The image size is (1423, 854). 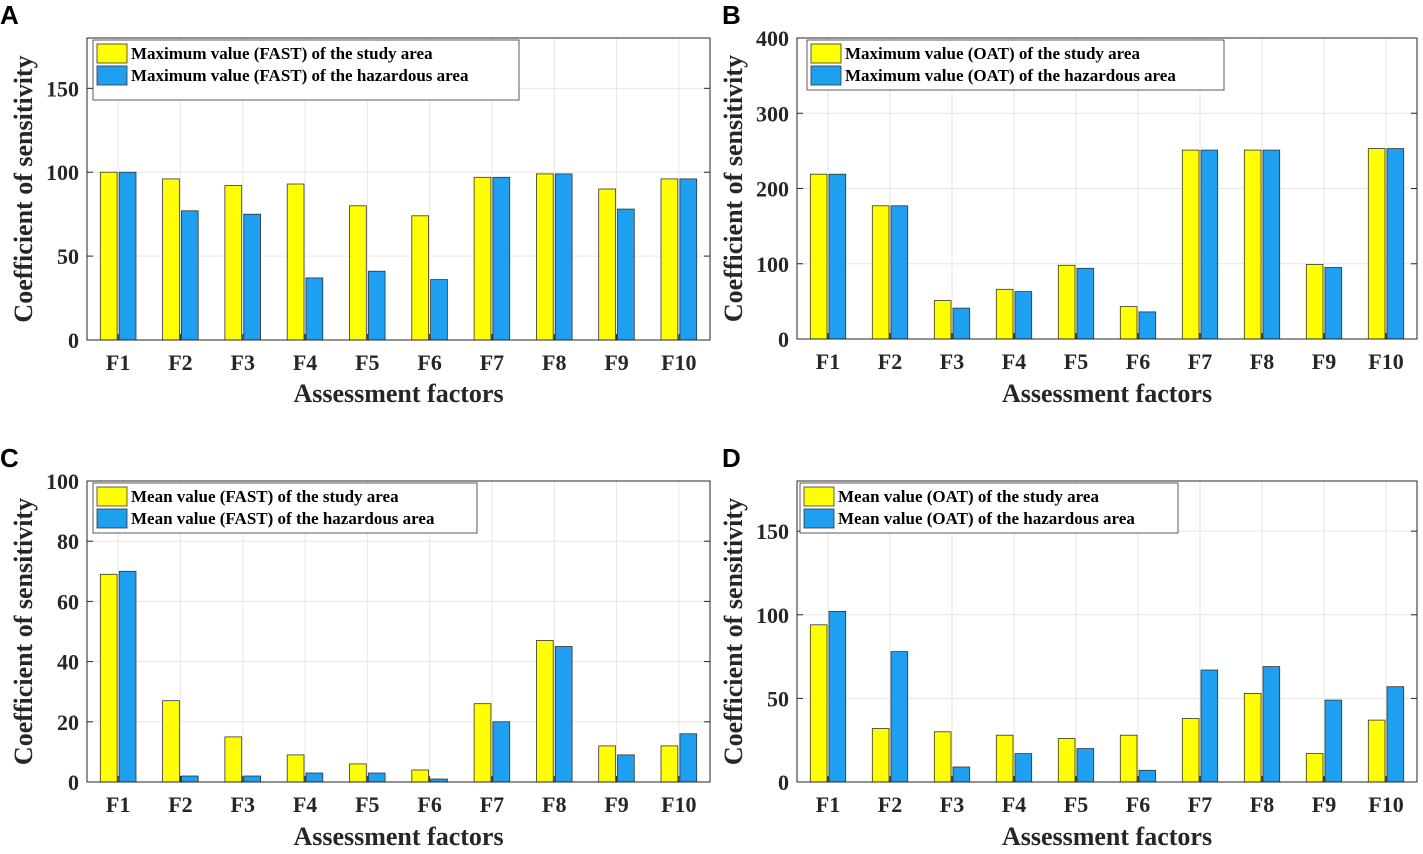 I want to click on bar-hazard-f6, so click(x=439, y=310).